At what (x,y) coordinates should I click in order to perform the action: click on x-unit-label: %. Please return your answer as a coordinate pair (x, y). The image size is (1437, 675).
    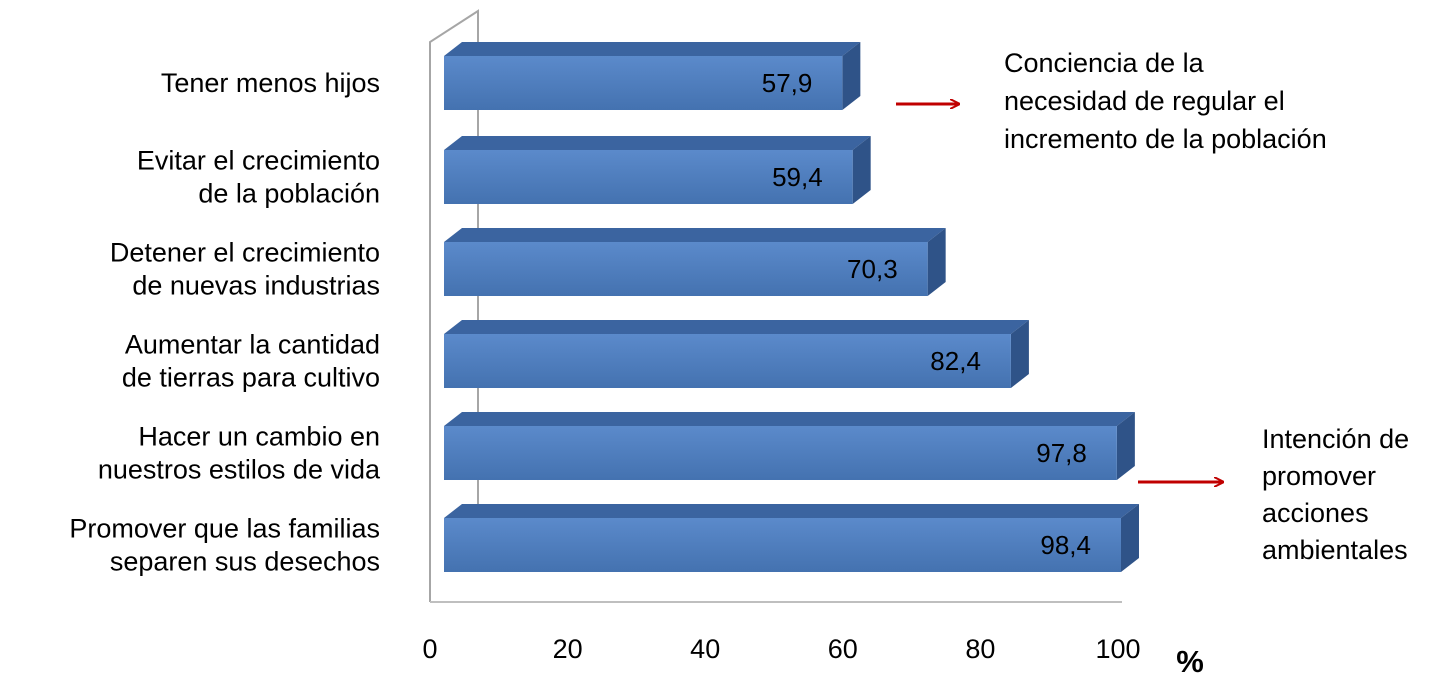
    Looking at the image, I should click on (1190, 659).